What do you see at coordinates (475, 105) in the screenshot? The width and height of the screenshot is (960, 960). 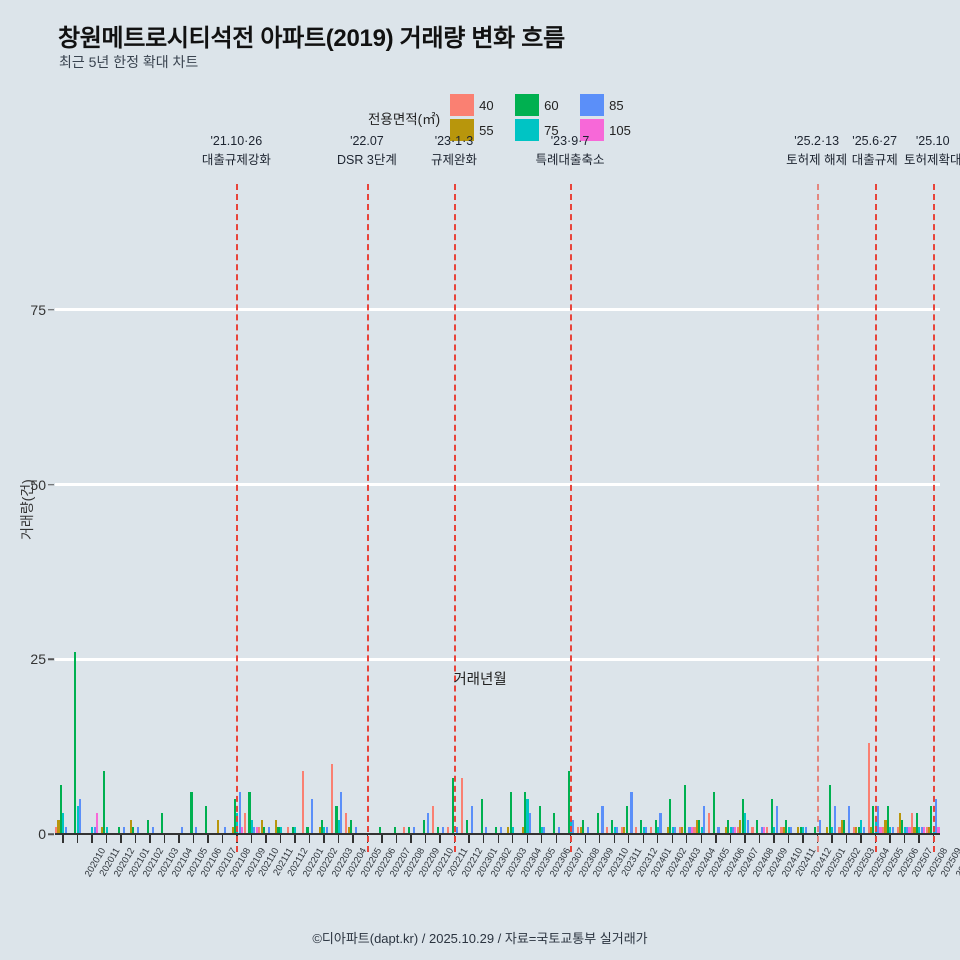 I see `legend-item-40: 40` at bounding box center [475, 105].